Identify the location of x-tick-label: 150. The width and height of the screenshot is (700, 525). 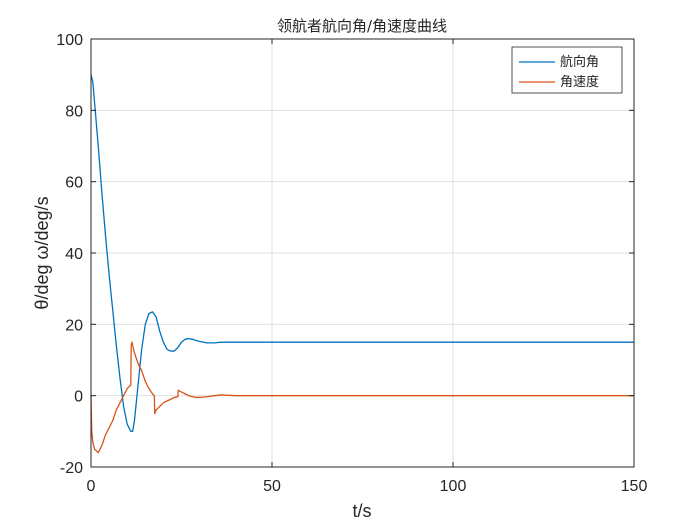
(634, 486).